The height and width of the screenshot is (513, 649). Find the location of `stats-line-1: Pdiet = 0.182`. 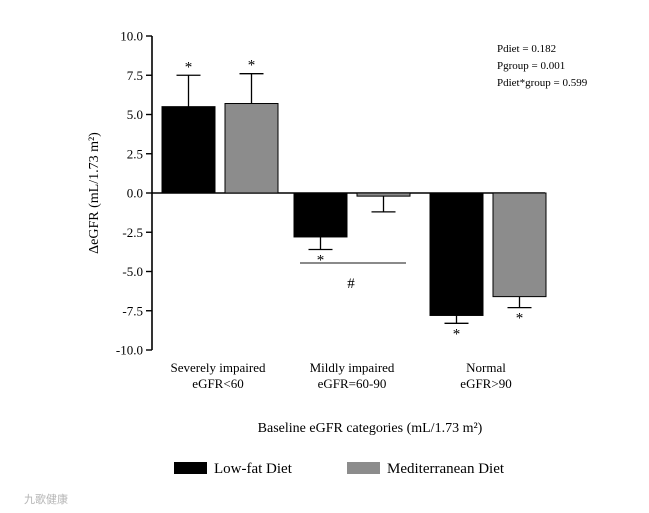

stats-line-1: Pdiet = 0.182 is located at coordinates (526, 49).